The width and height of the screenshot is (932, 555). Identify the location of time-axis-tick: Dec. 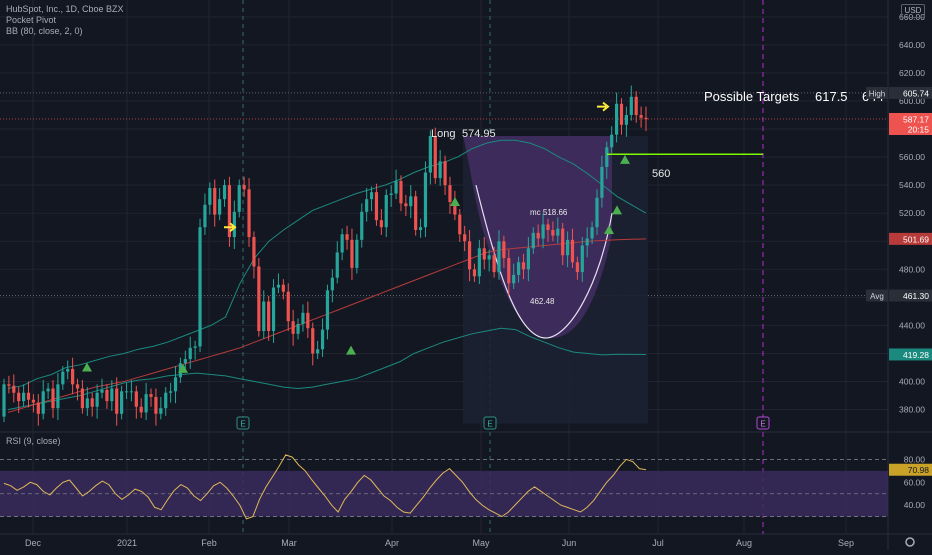
(33, 543).